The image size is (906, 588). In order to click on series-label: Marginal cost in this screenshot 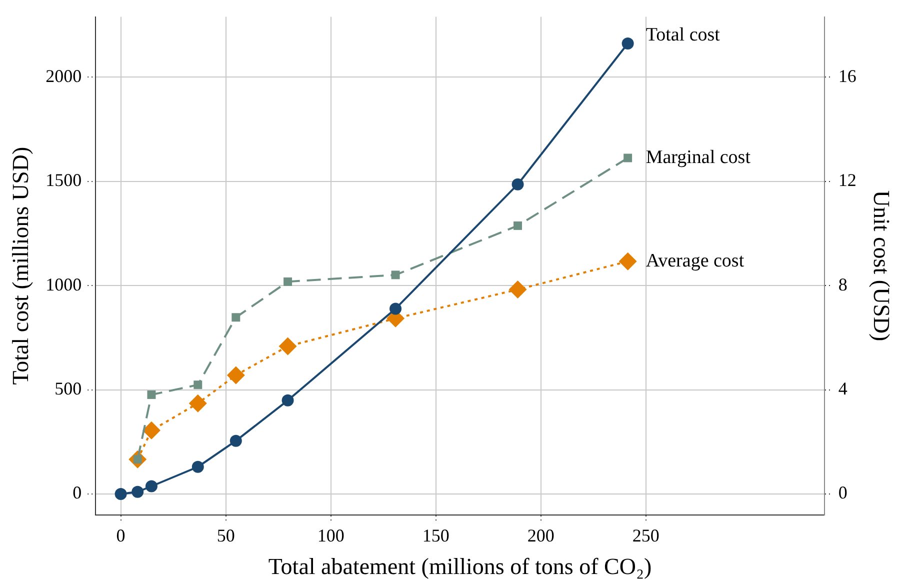, I will do `click(699, 157)`.